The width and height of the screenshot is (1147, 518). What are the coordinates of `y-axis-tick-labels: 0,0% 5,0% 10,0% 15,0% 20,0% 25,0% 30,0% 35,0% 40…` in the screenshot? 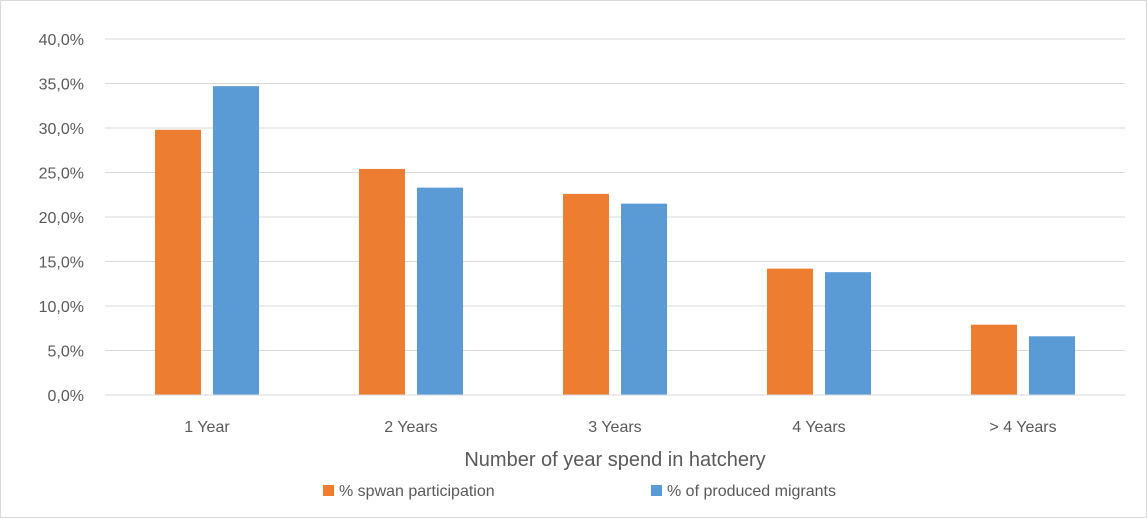 It's located at (61, 218).